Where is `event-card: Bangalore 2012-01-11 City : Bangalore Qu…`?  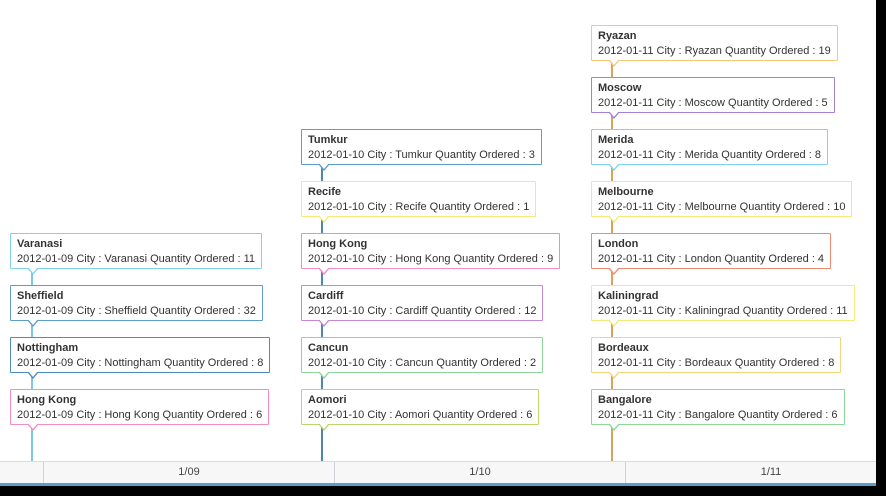
event-card: Bangalore 2012-01-11 City : Bangalore Qu… is located at coordinates (718, 410).